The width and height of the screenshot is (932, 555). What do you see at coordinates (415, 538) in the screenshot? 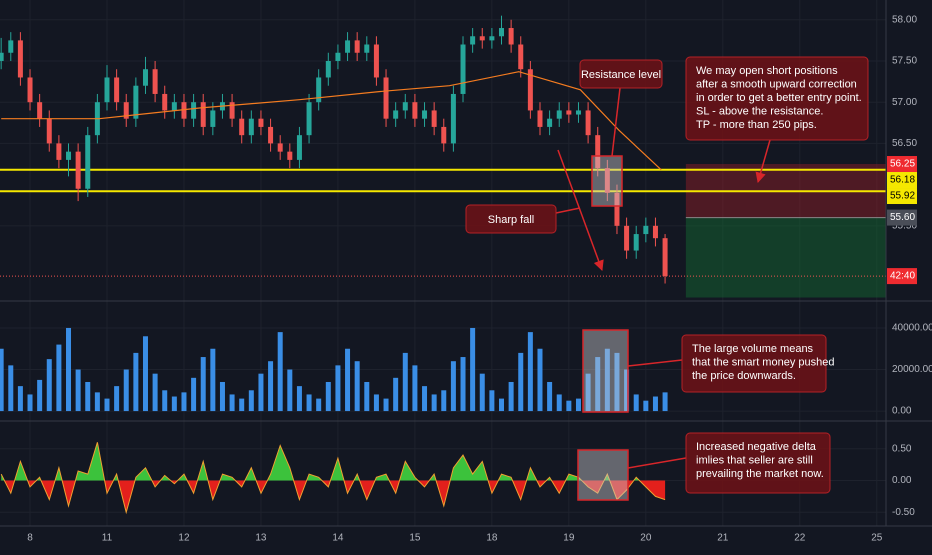
I see `x-tick-label: 15` at bounding box center [415, 538].